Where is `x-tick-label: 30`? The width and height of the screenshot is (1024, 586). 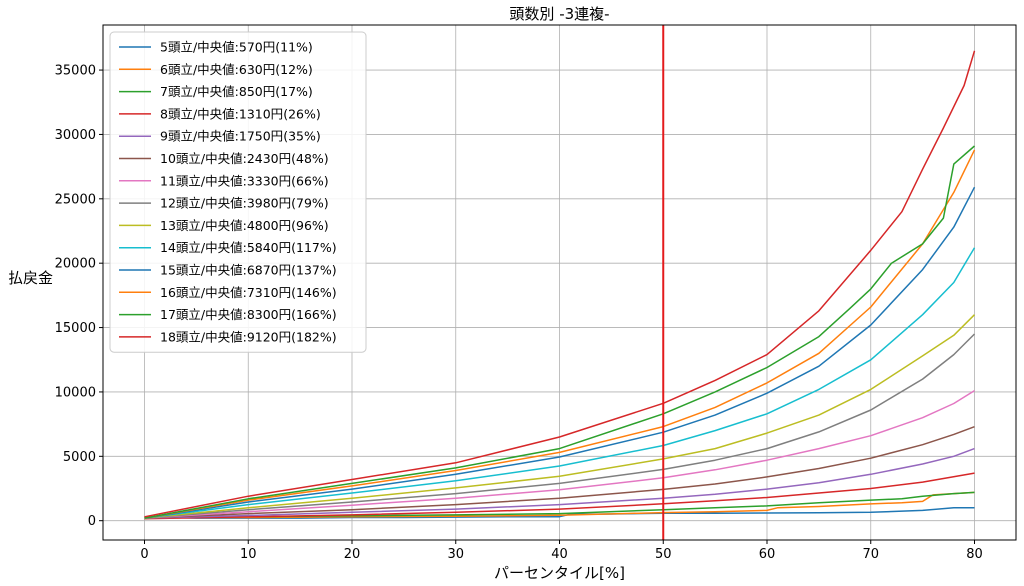 x-tick-label: 30 is located at coordinates (455, 554).